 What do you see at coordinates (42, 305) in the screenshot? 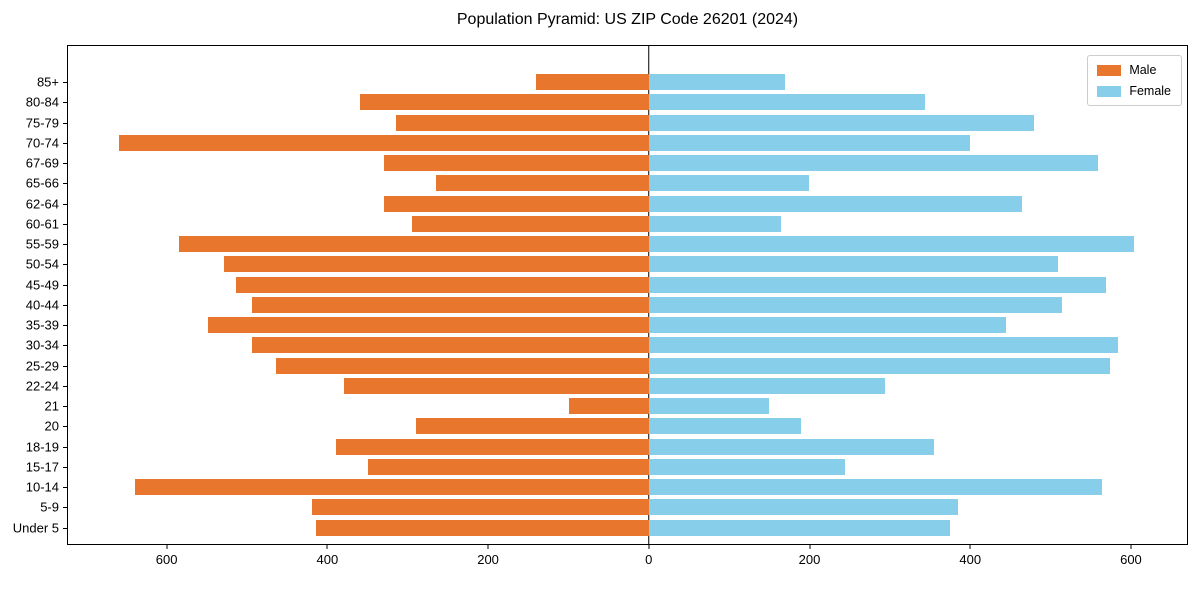
I see `age-tick-label: 40-44` at bounding box center [42, 305].